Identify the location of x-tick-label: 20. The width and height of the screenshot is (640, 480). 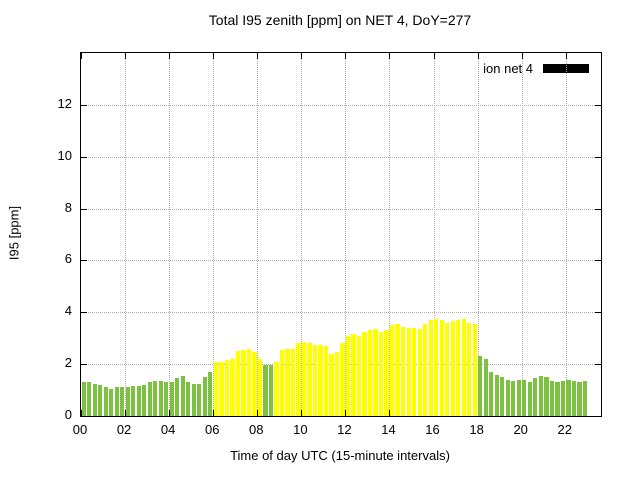
(520, 429).